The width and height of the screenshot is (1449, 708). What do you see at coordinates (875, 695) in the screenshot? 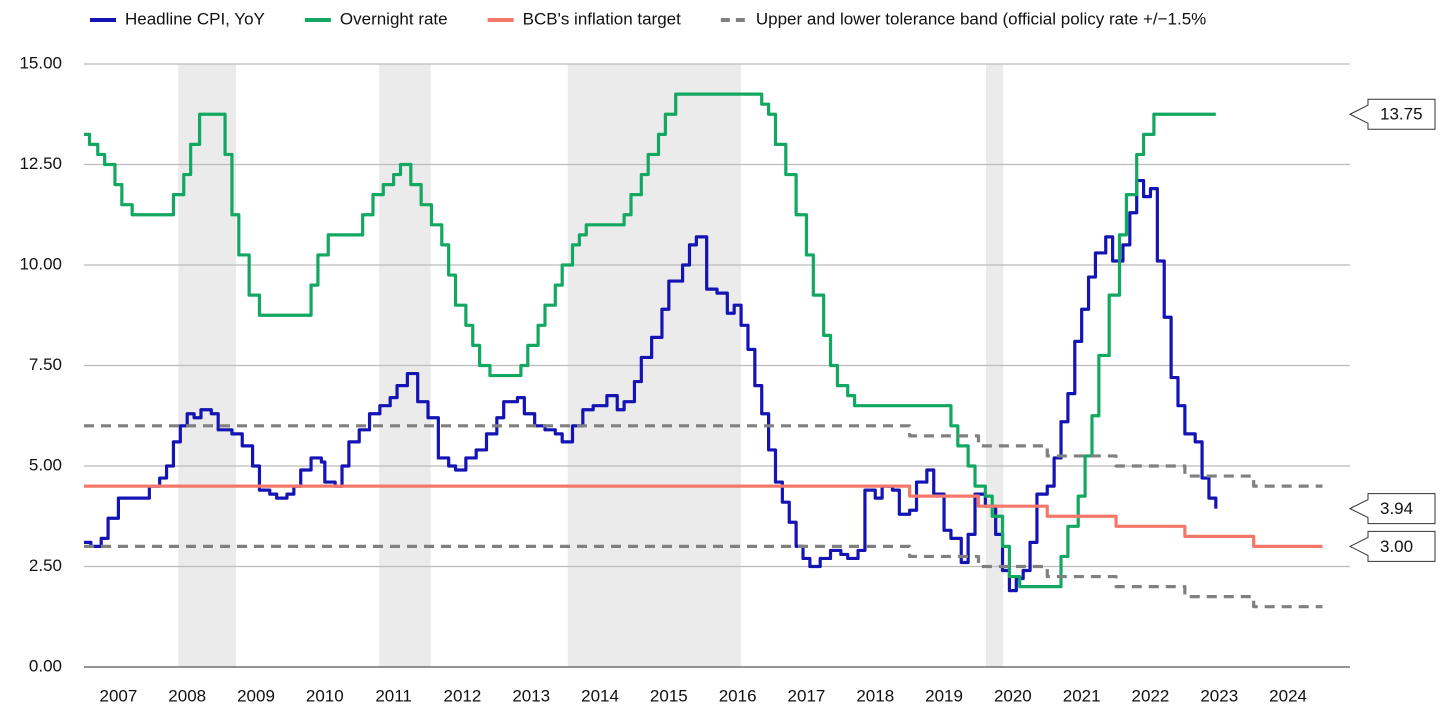
I see `x-tick-label: 2018` at bounding box center [875, 695].